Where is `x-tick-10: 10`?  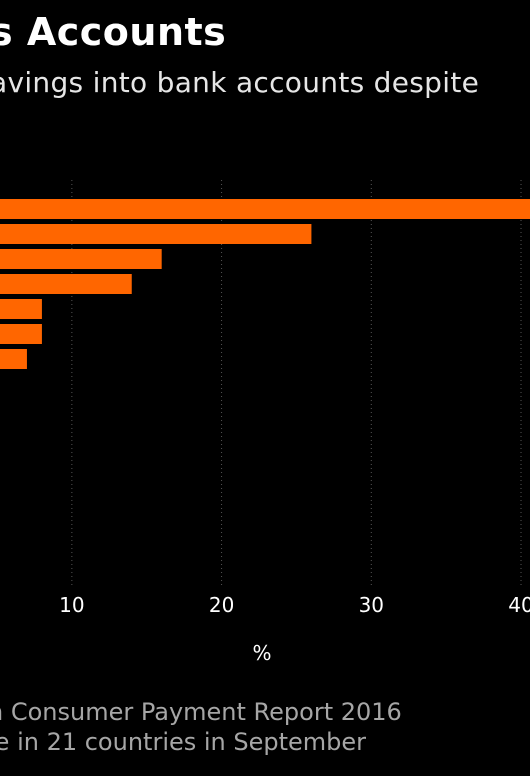 x-tick-10: 10 is located at coordinates (71, 605).